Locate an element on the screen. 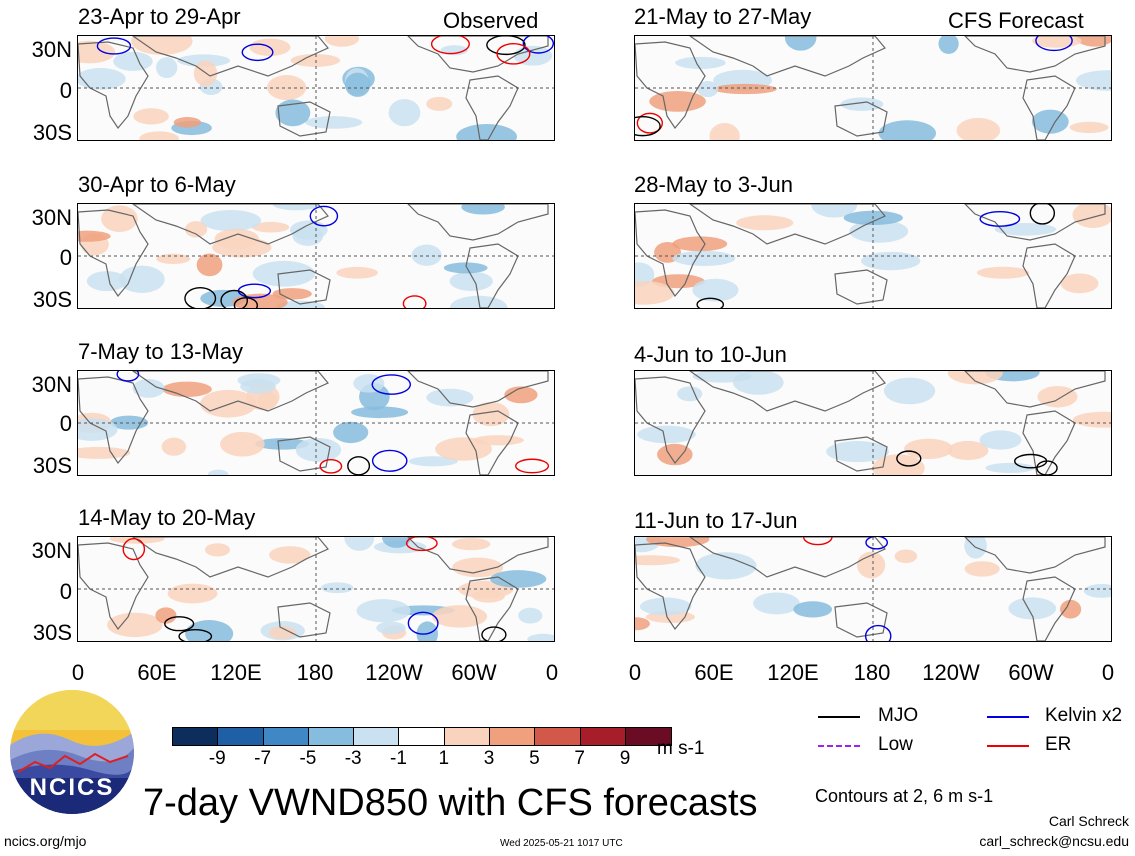 Image resolution: width=1135 pixels, height=856 pixels. panel-title: 30-Apr to 6-May is located at coordinates (157, 184).